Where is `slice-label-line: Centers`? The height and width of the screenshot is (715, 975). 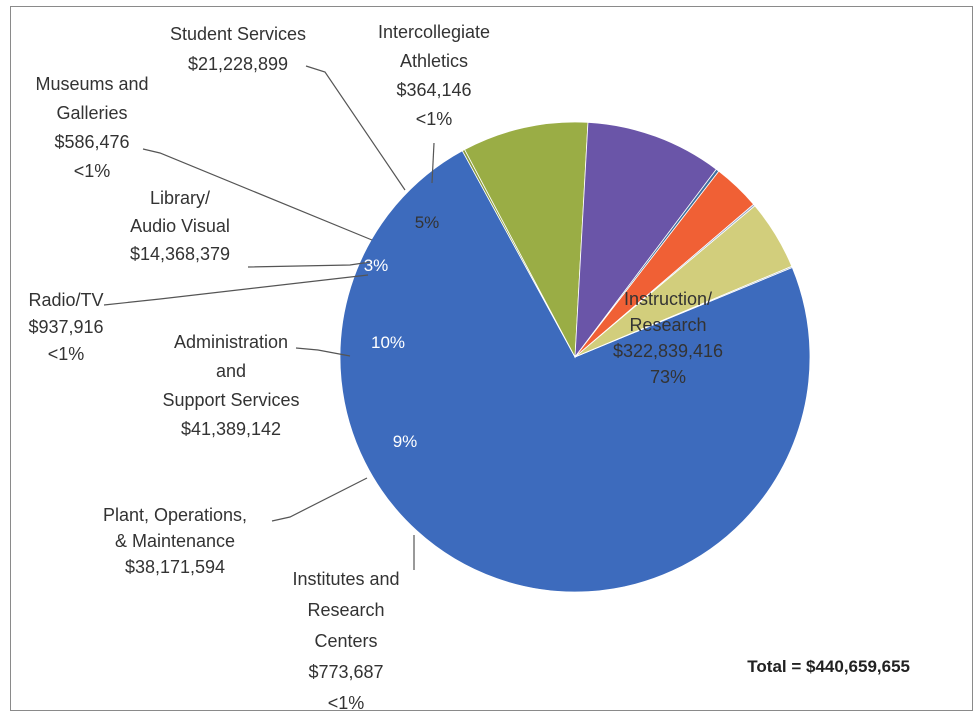 slice-label-line: Centers is located at coordinates (345, 641).